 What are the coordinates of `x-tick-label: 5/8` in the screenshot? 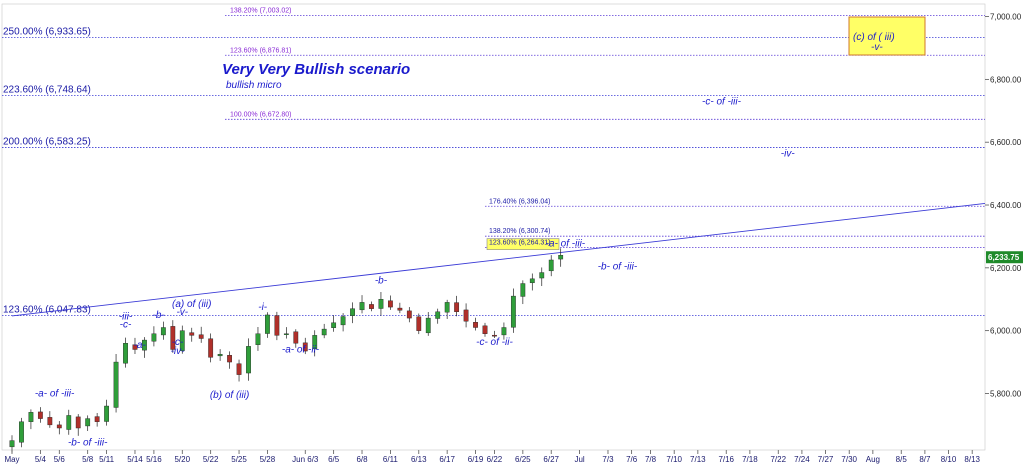 It's located at (88, 459).